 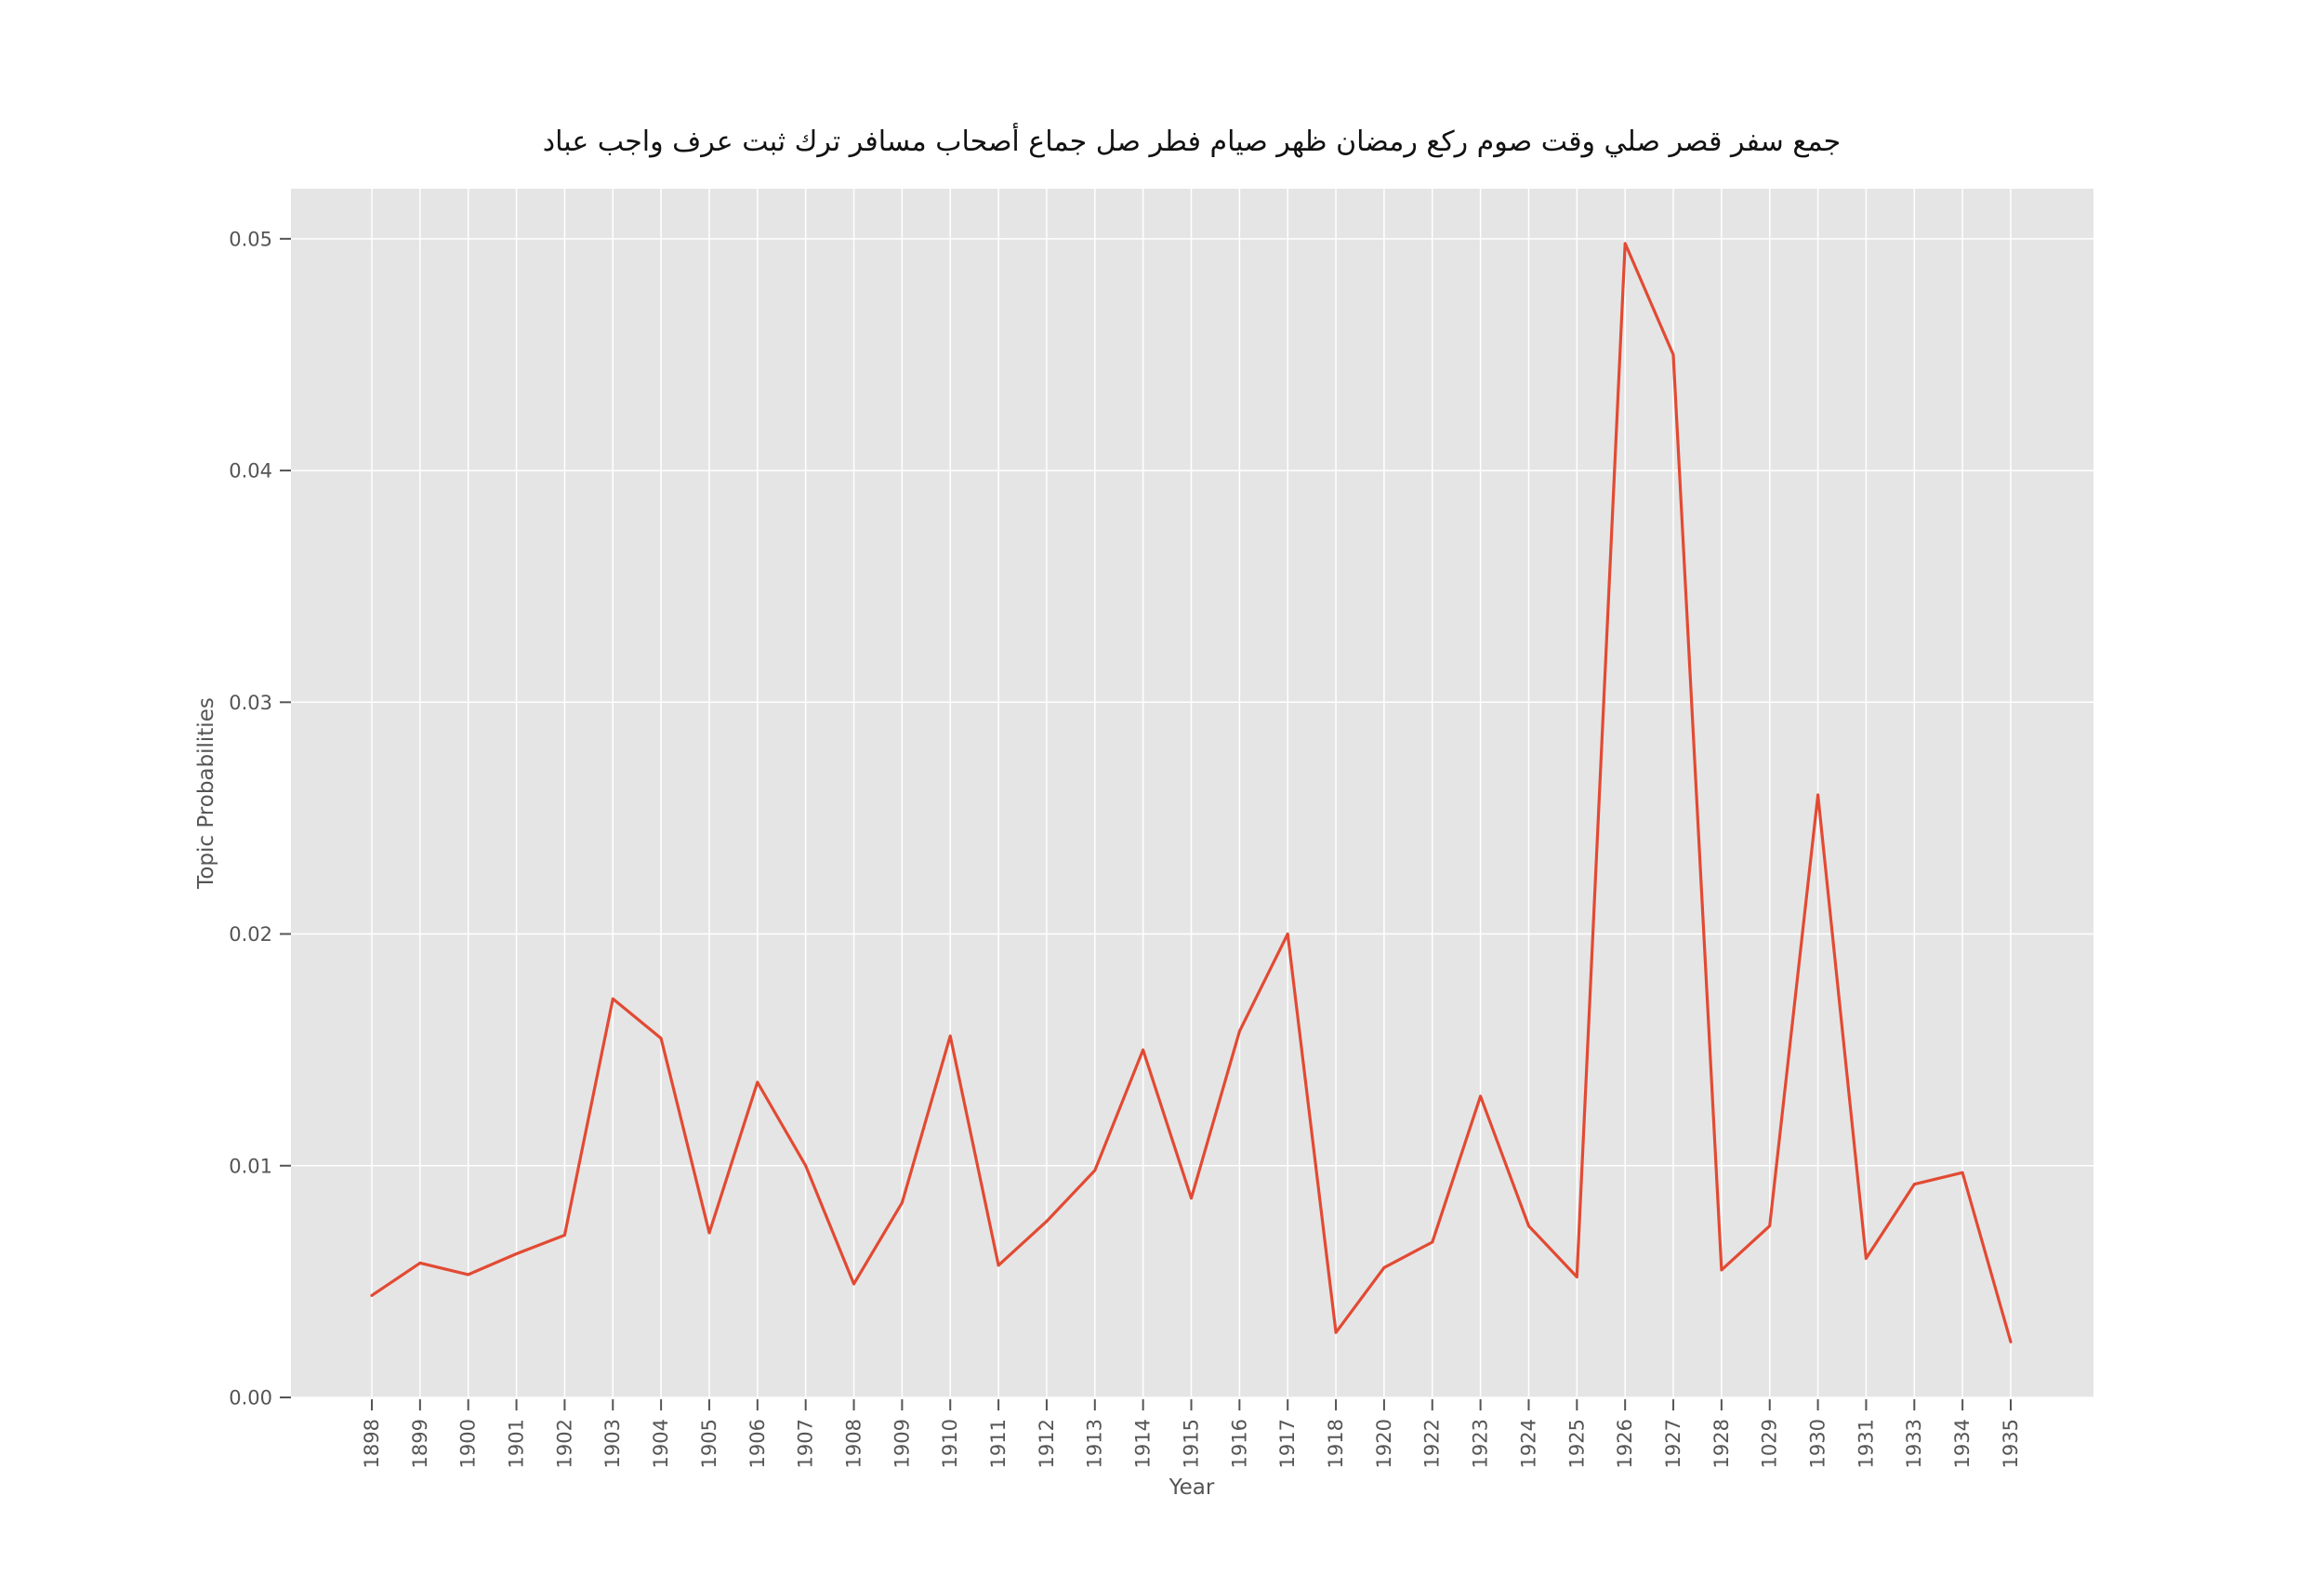 What do you see at coordinates (1336, 1443) in the screenshot?
I see `x-tick-label: 1918` at bounding box center [1336, 1443].